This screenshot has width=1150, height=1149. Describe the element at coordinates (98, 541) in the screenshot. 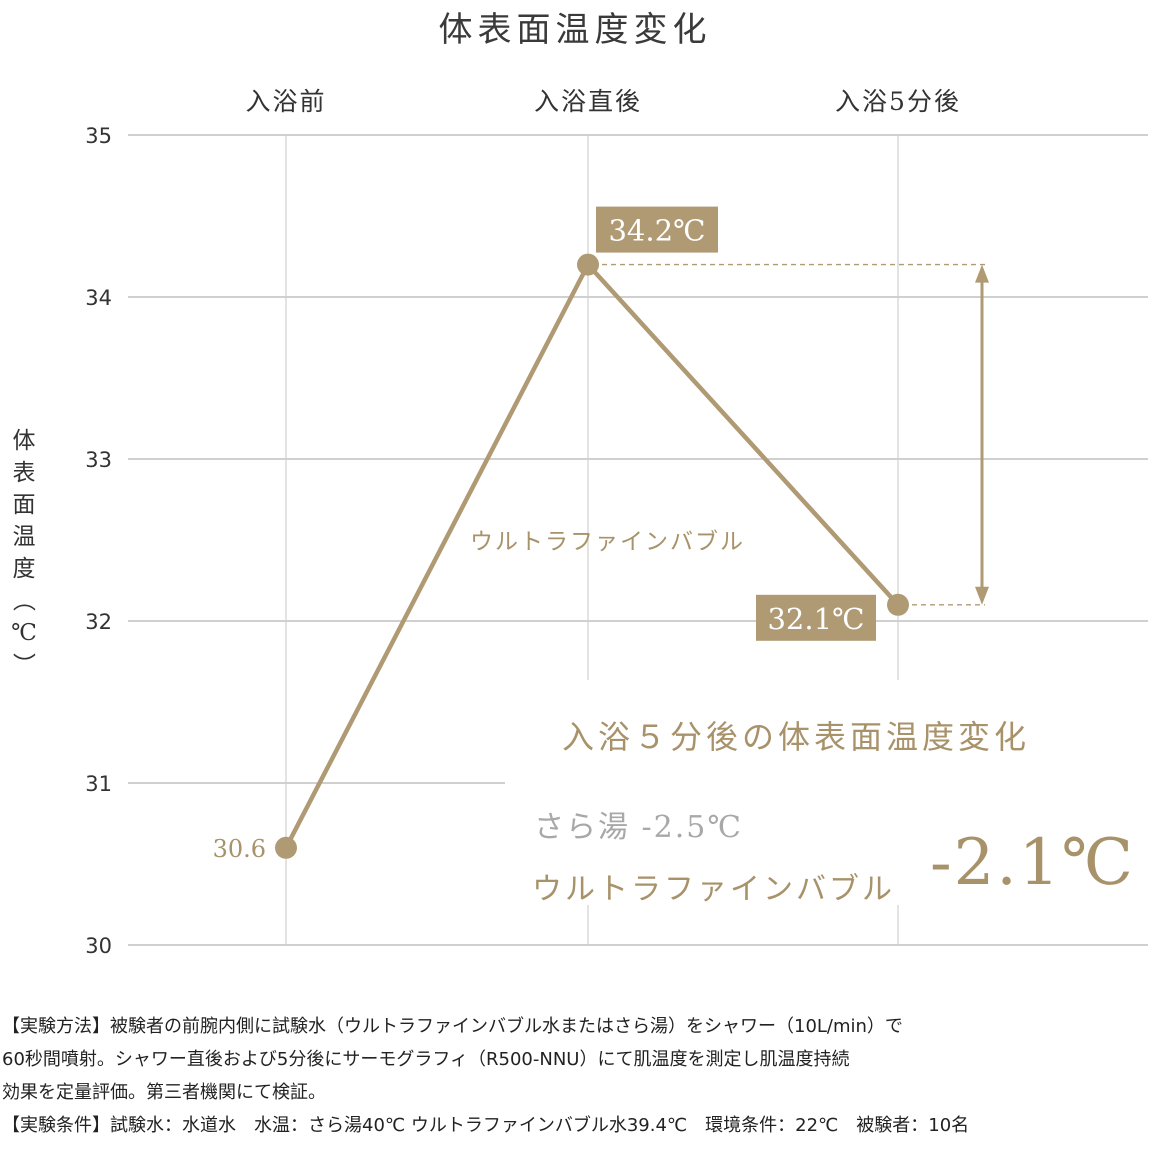

I see `y-tick-labels: 35 34 33 32 31 30` at that location.